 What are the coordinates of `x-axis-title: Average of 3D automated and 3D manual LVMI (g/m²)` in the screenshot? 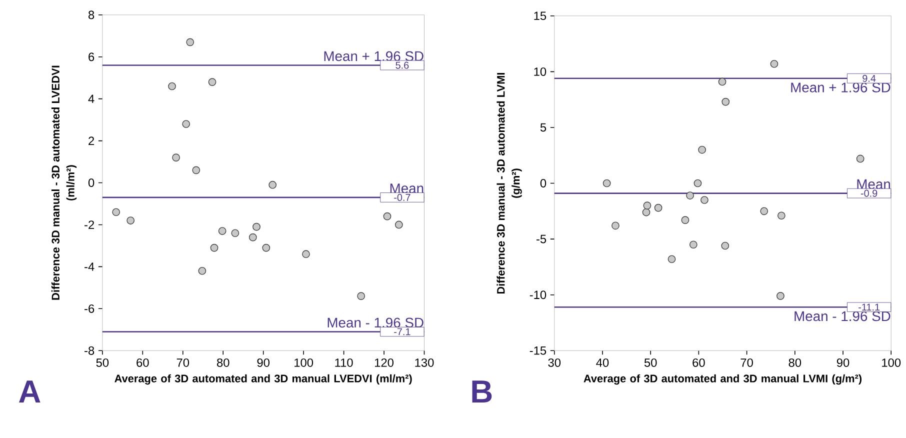 It's located at (723, 379).